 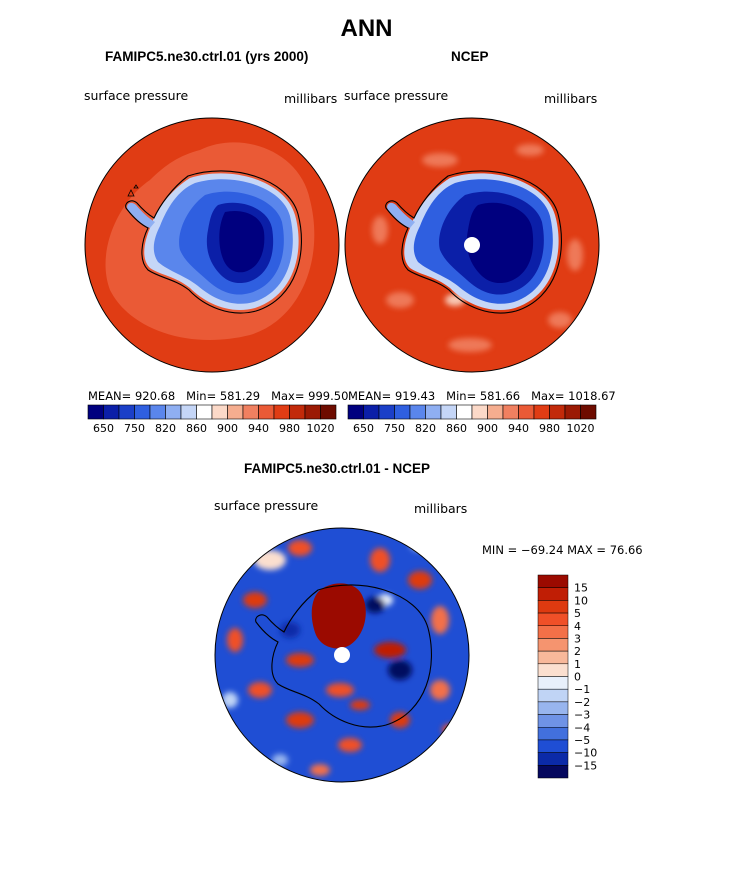 I want to click on panel-3-colorbar-tick-label: 1, so click(x=577, y=664).